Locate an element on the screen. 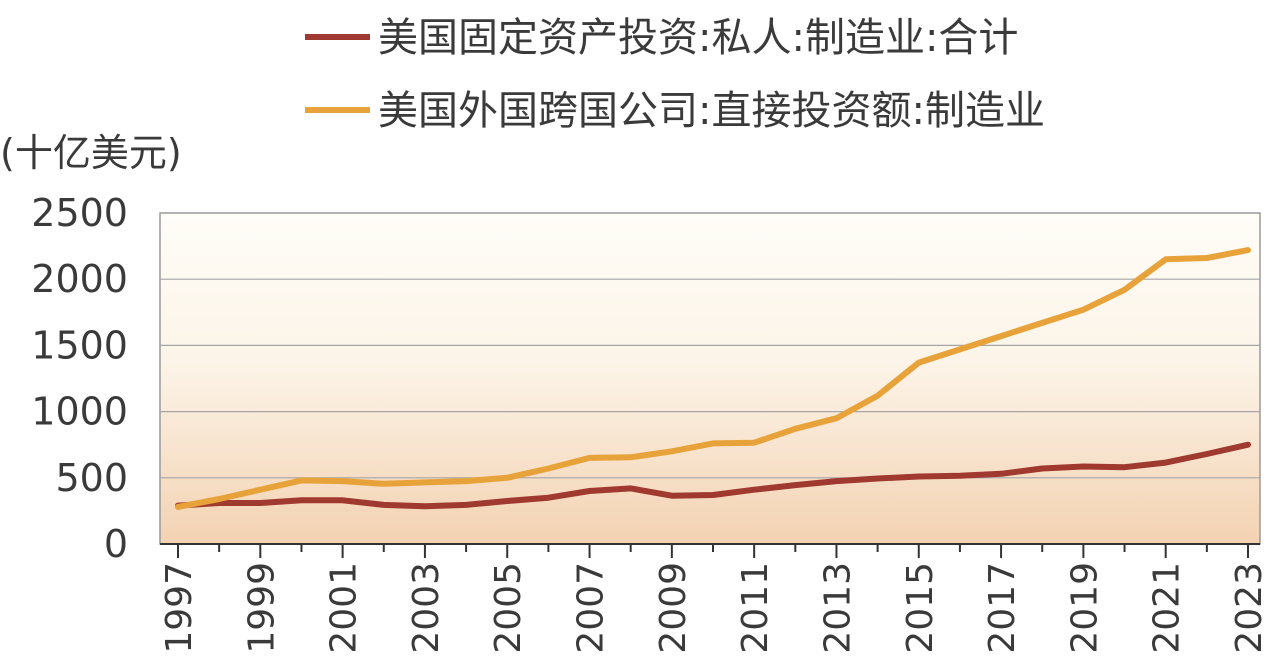 The image size is (1280, 668). legend-label-series-1: 美国固定资产投资:私人:制造业:合计 is located at coordinates (698, 38).